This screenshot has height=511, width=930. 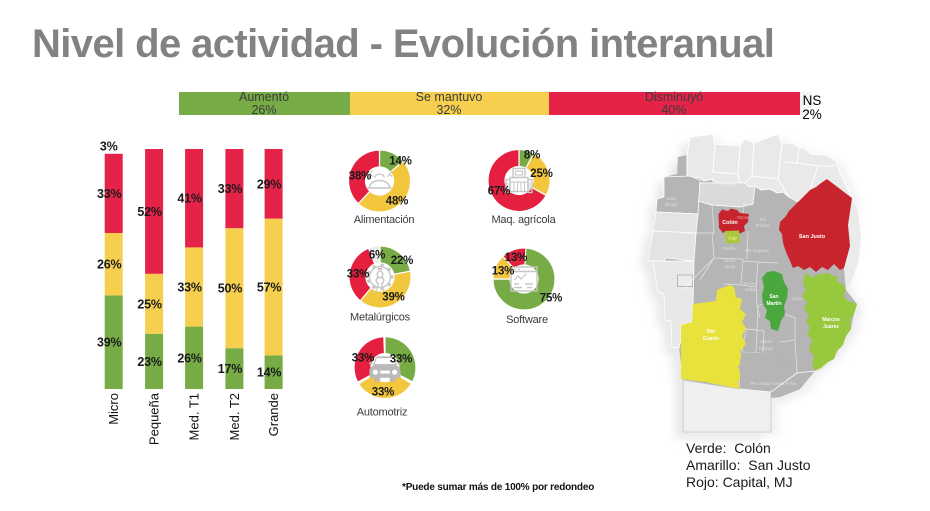 I want to click on svg-text: Unión, so click(x=798, y=298).